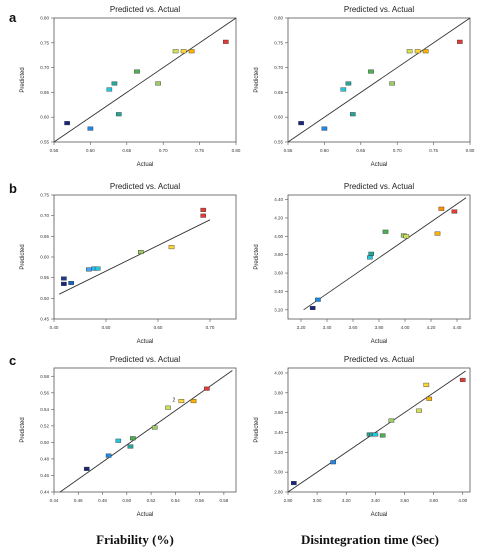  I want to click on y-tick-label: 0.70, so click(278, 67).